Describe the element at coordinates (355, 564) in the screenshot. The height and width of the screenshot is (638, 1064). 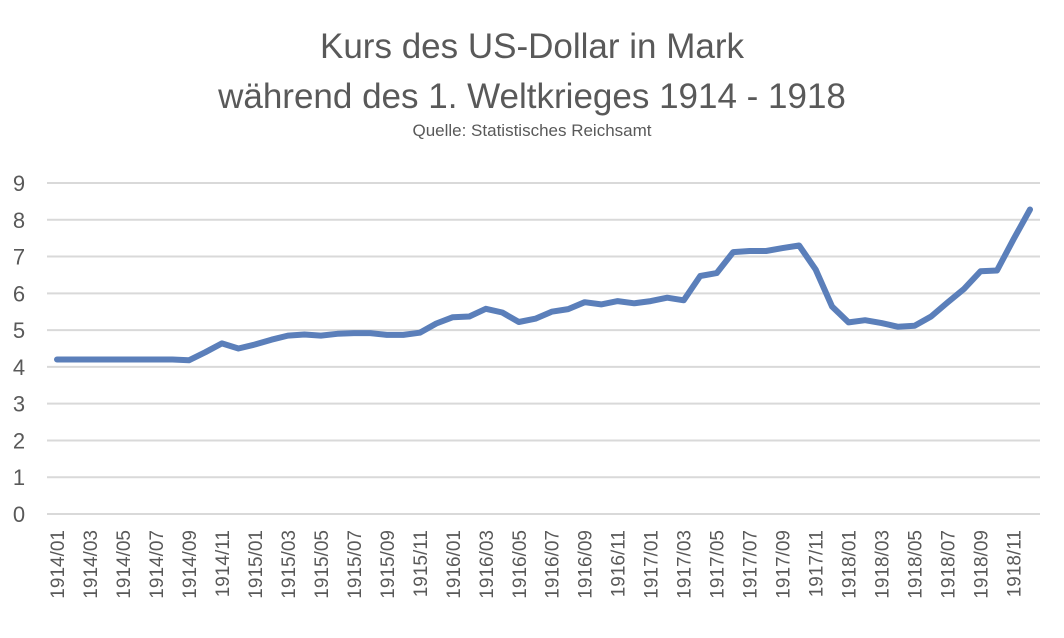
I see `x-tick-label: 1915/07` at that location.